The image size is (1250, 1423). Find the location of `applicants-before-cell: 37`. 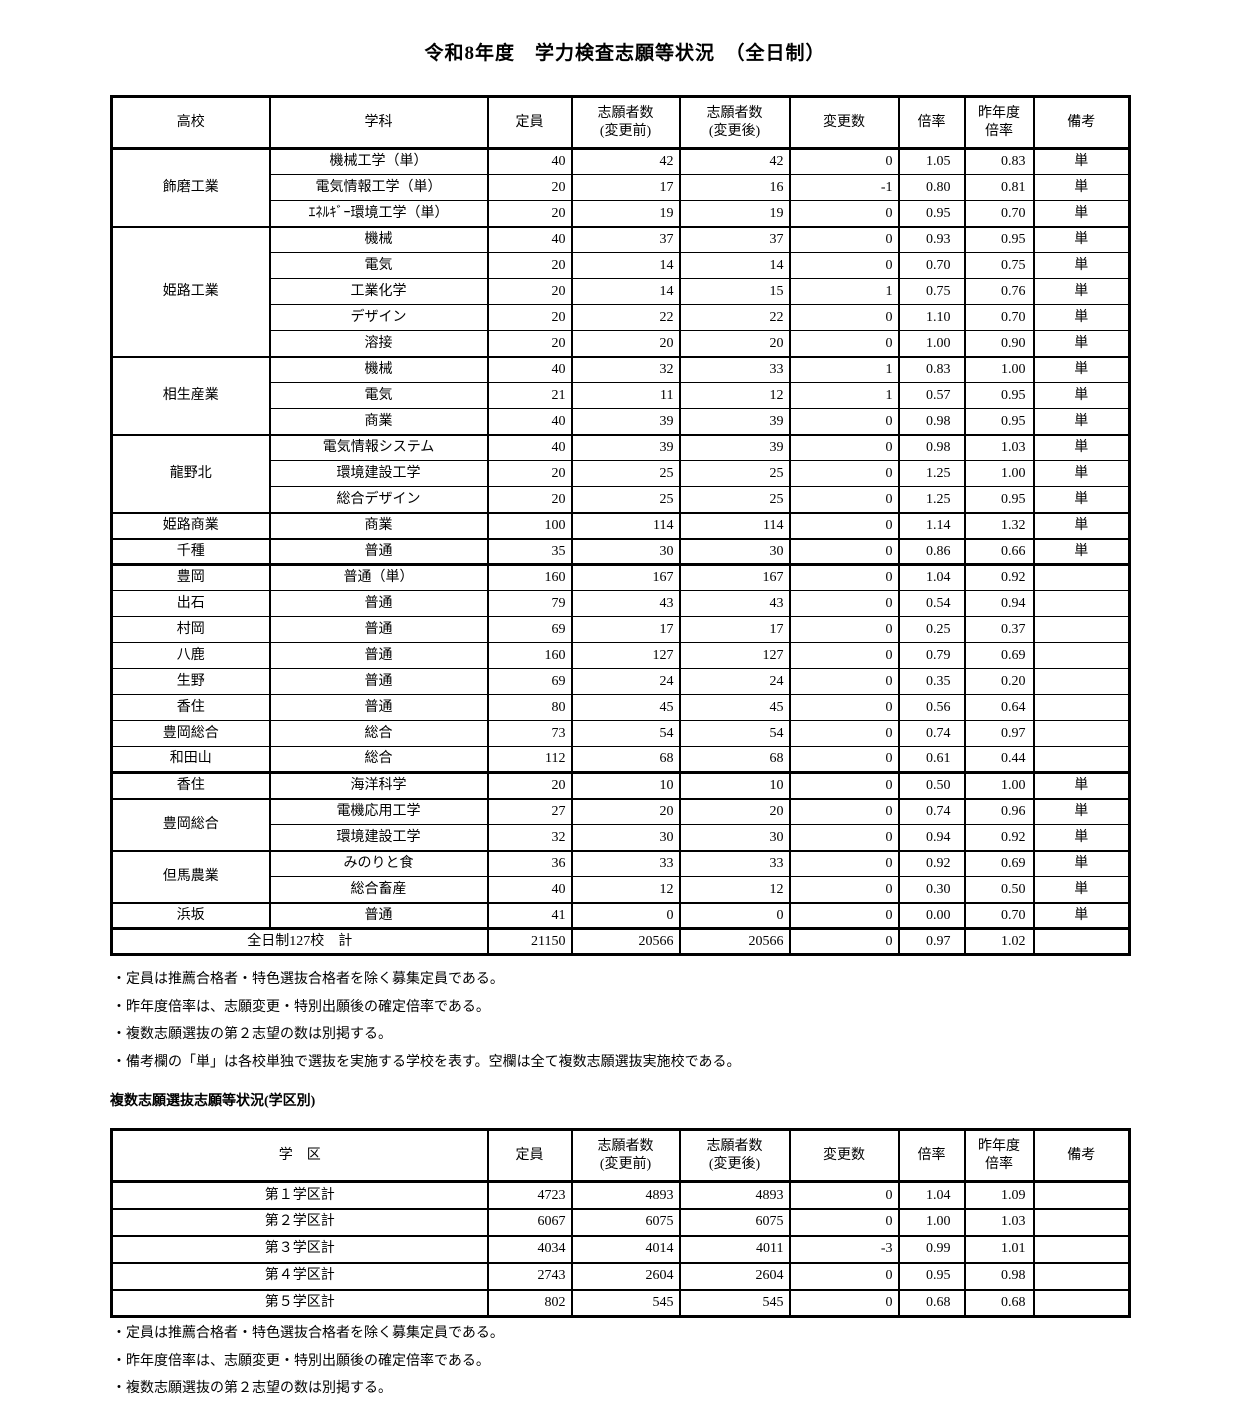

applicants-before-cell: 37 is located at coordinates (625, 239).